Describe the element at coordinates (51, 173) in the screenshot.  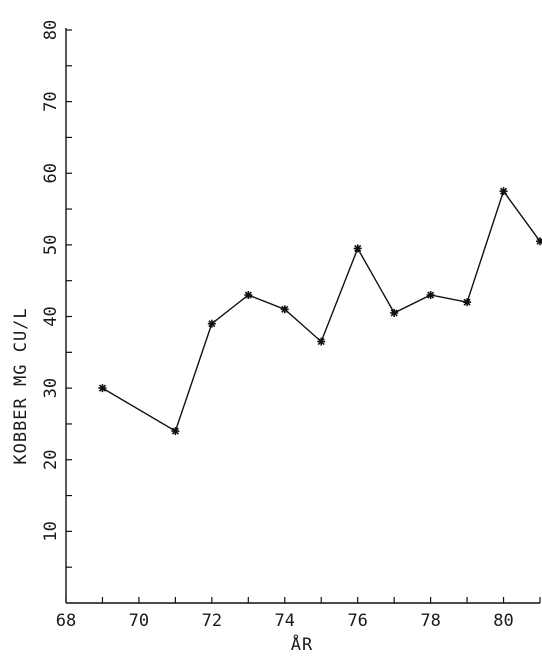
I see `y-tick-label: 60` at that location.